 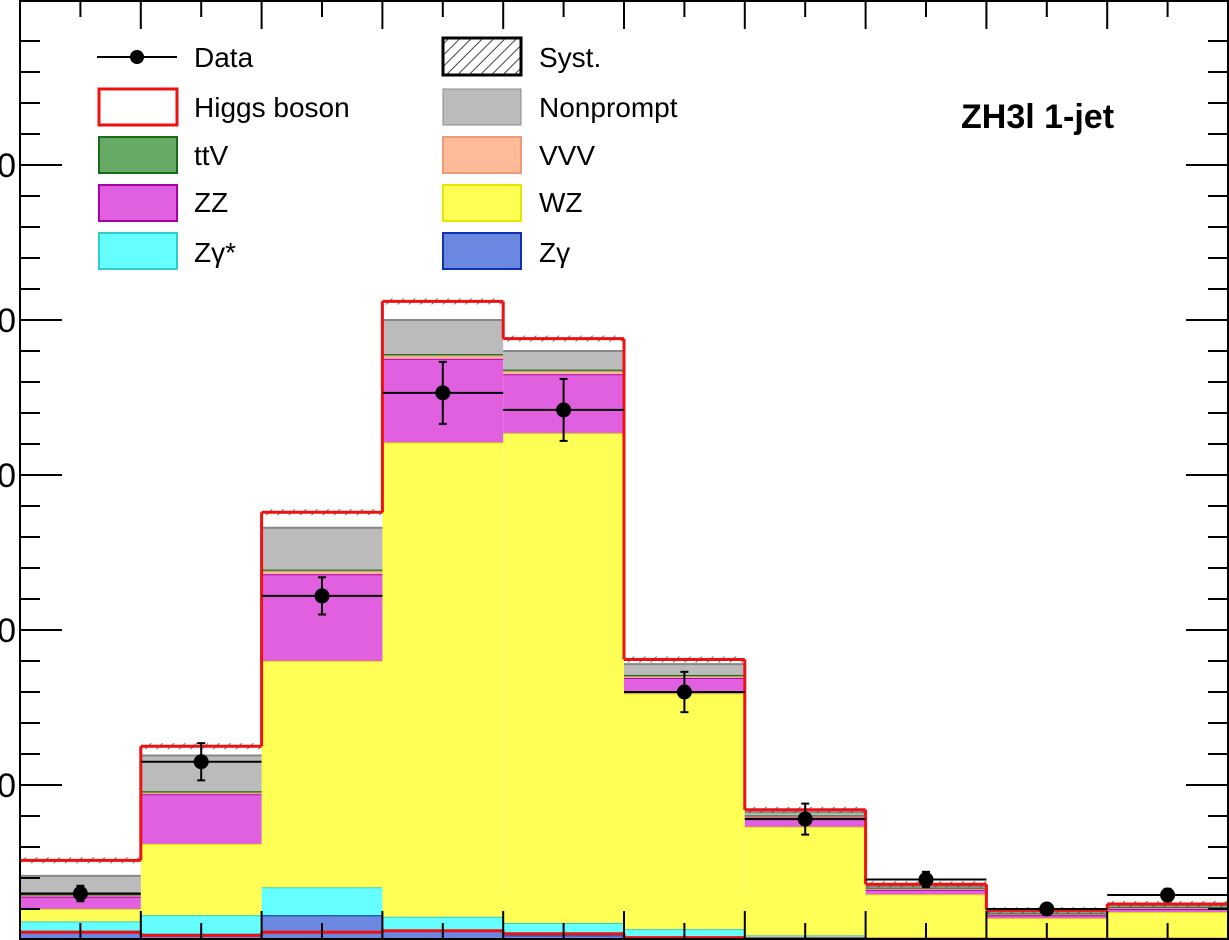 What do you see at coordinates (8, 631) in the screenshot?
I see `y-tick-label-1: 0` at bounding box center [8, 631].